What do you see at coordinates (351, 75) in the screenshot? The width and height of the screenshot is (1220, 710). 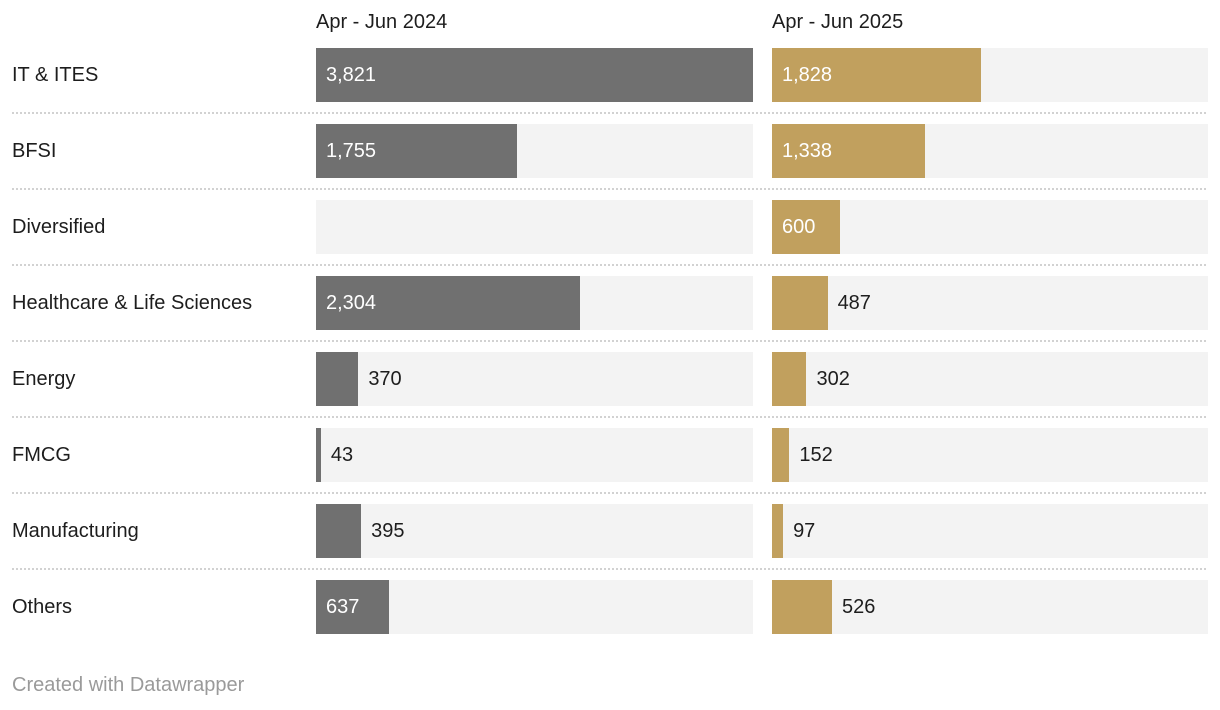 I see `value-label-apr-jun-2024-it-ites: 3,821` at bounding box center [351, 75].